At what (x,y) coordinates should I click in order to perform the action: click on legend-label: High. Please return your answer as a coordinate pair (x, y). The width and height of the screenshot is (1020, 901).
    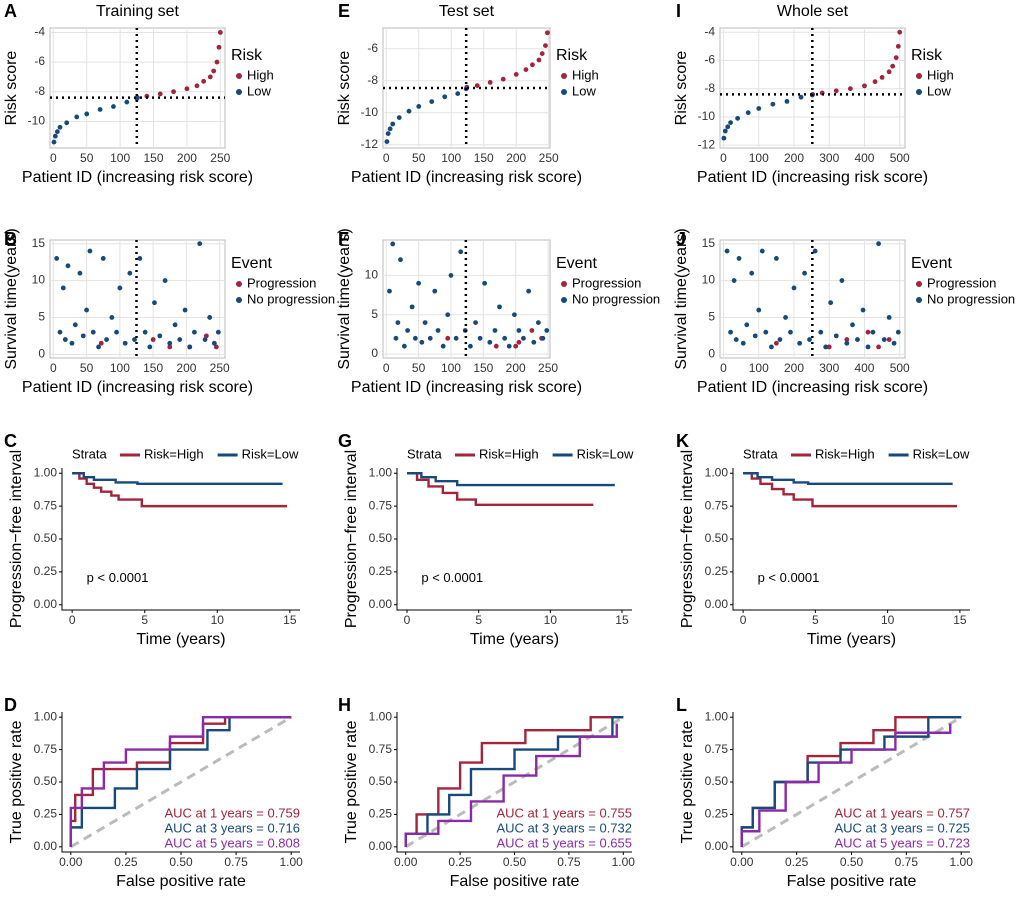
    Looking at the image, I should click on (940, 74).